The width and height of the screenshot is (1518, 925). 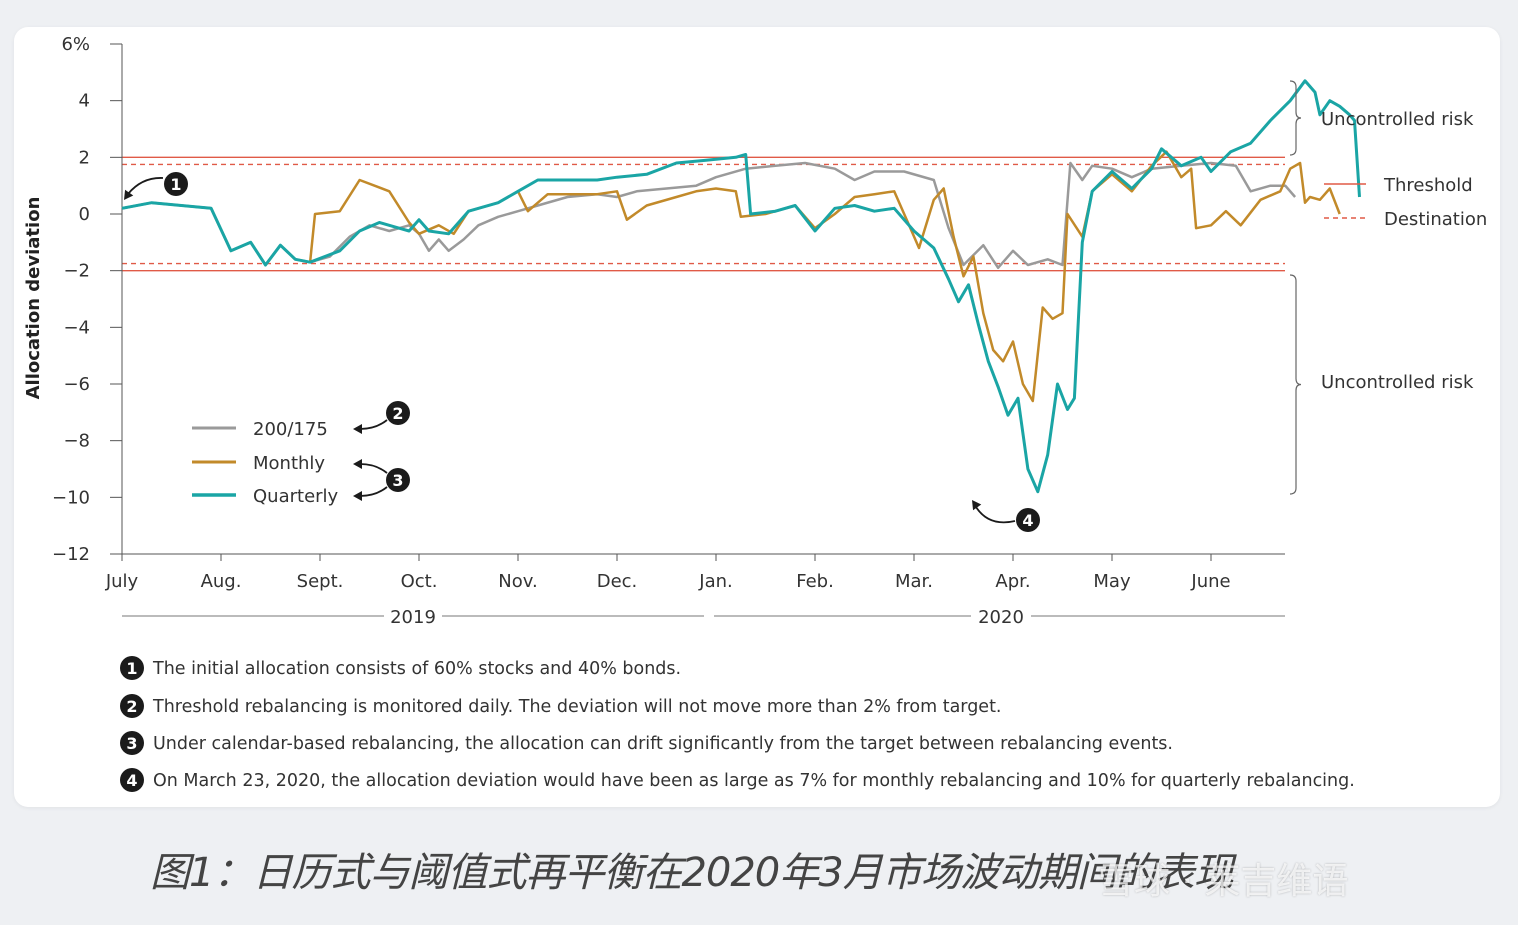 I want to click on y-tick-label: 2, so click(x=84, y=157).